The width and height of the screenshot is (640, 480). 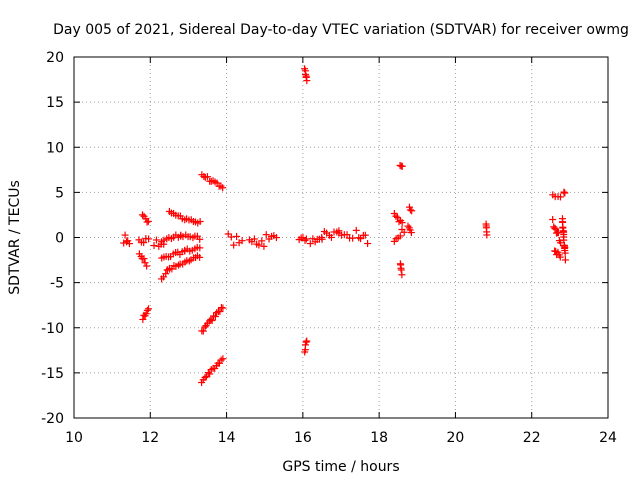 I want to click on x-axis-label: GPS time / hours, so click(x=340, y=467).